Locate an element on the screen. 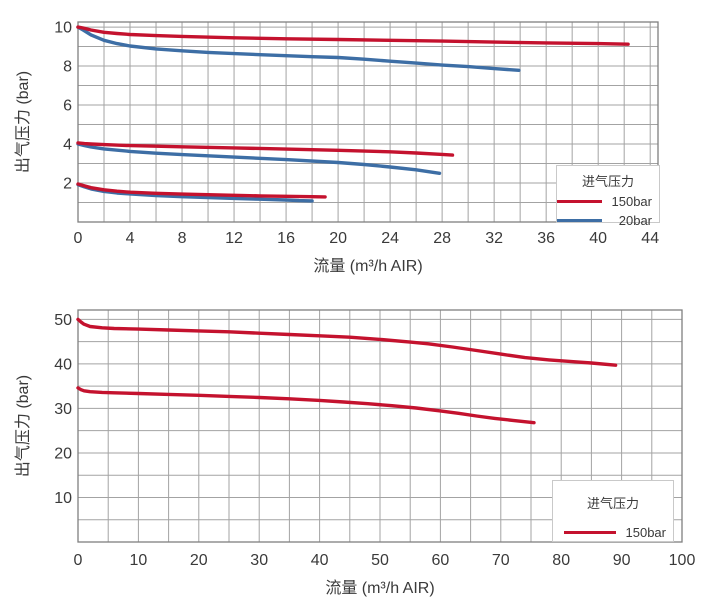 The width and height of the screenshot is (704, 614). svg-text: 44 is located at coordinates (650, 238).